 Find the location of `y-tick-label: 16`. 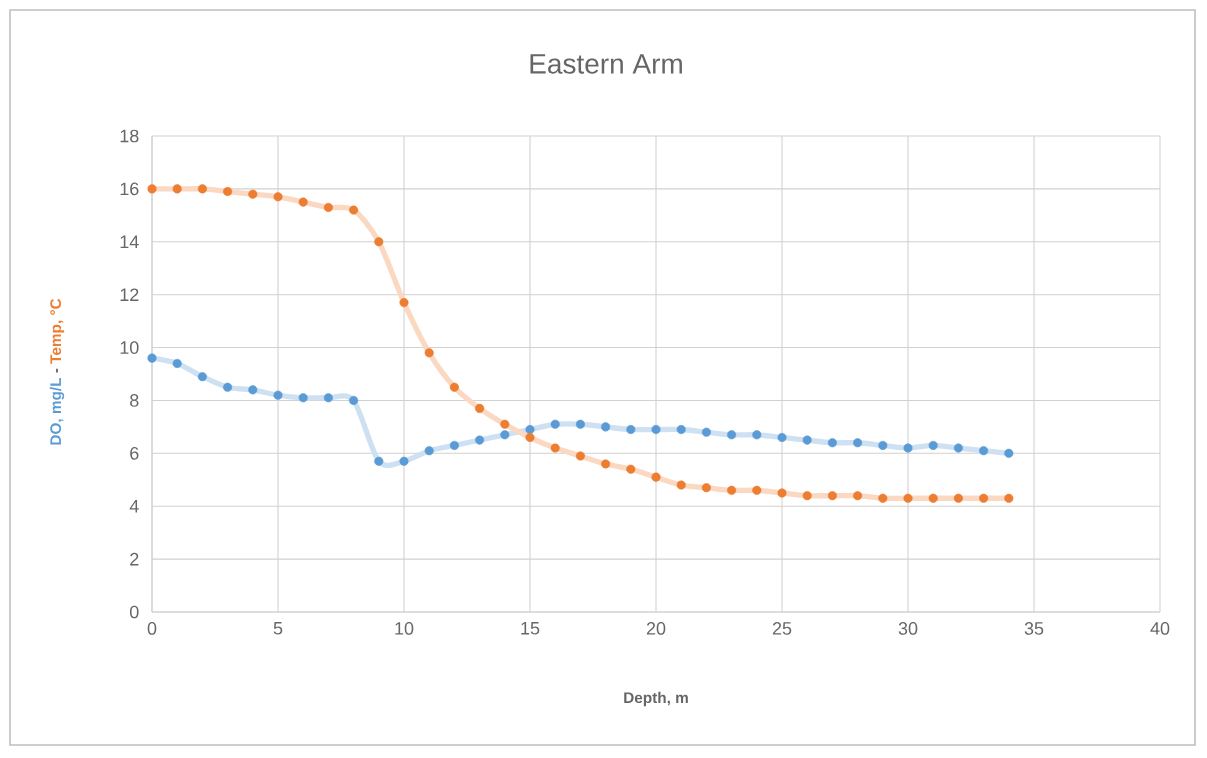

y-tick-label: 16 is located at coordinates (129, 189).